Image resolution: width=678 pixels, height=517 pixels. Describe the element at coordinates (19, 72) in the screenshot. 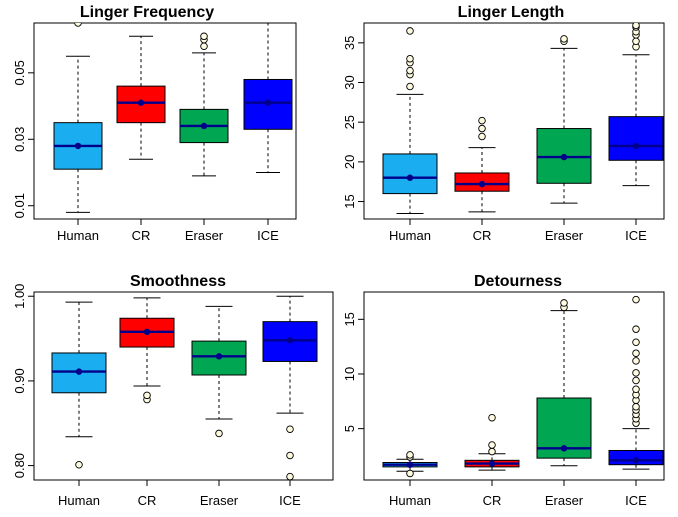

I see `y-tick-label: 0.05` at that location.